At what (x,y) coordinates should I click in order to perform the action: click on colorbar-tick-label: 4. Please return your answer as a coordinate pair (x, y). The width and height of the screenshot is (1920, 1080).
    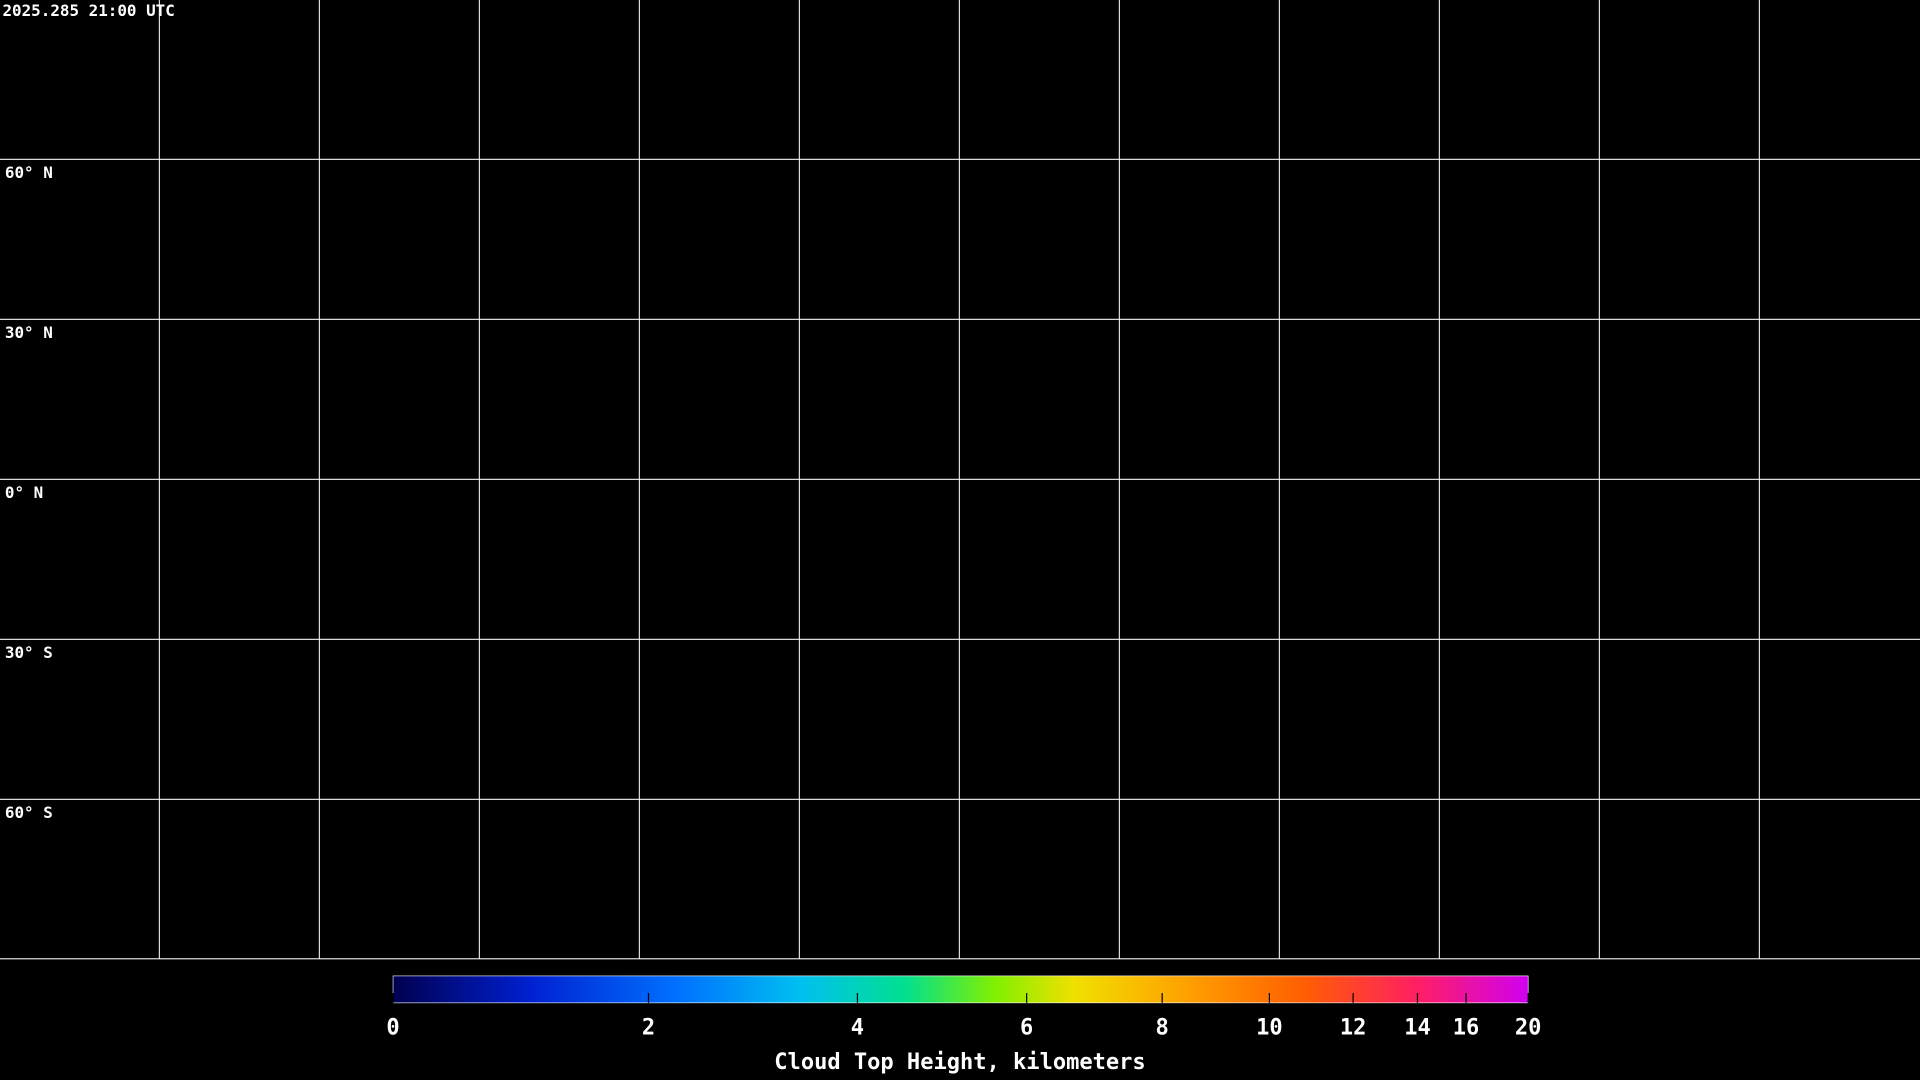
    Looking at the image, I should click on (857, 1028).